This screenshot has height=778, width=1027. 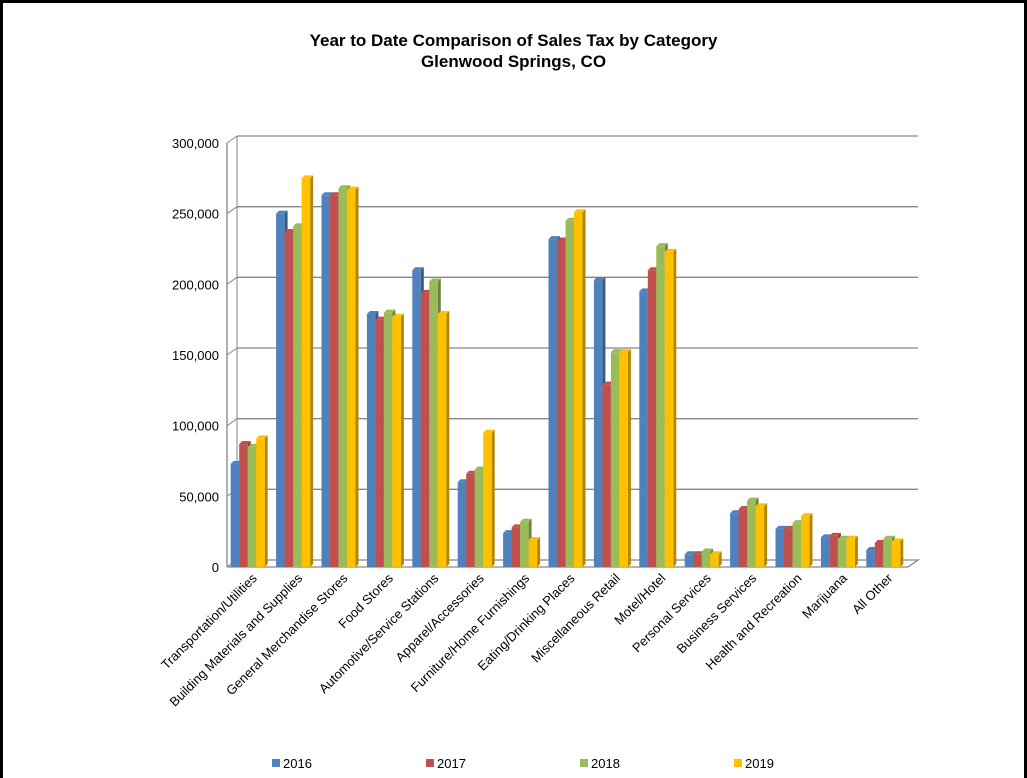 I want to click on y-tick-label: 150,000, so click(x=195, y=355).